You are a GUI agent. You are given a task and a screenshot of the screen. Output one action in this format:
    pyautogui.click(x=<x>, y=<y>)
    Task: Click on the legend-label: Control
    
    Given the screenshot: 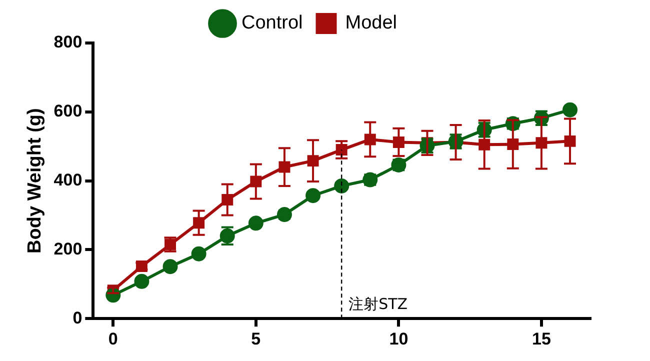 What is the action you would take?
    pyautogui.click(x=272, y=23)
    